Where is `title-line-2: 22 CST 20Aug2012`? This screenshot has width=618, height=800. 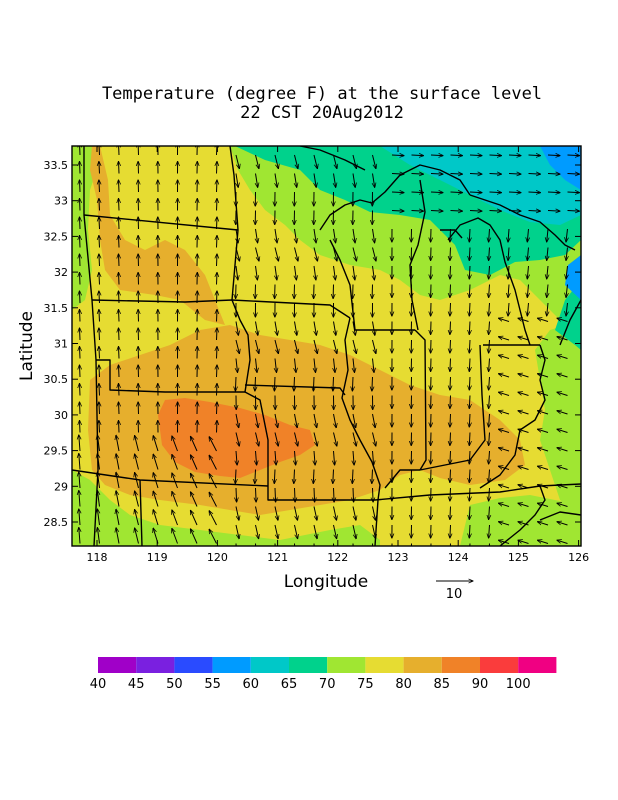
title-line-2: 22 CST 20Aug2012 is located at coordinates (322, 113).